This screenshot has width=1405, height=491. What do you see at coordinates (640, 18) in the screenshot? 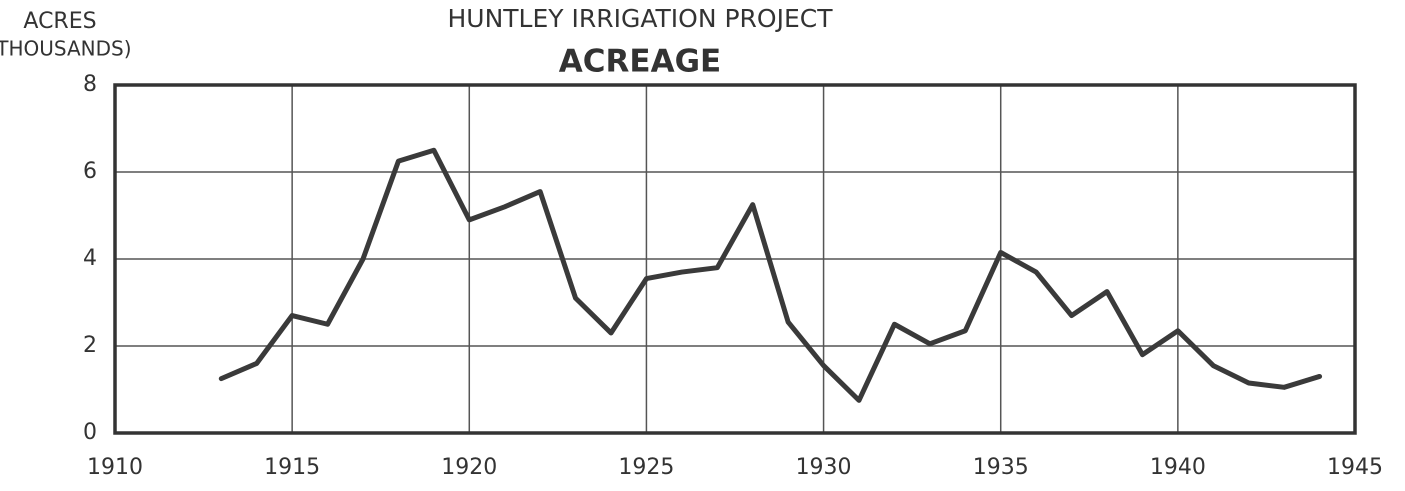
I see `chart-title: HUNTLEY IRRIGATION PROJECT` at bounding box center [640, 18].